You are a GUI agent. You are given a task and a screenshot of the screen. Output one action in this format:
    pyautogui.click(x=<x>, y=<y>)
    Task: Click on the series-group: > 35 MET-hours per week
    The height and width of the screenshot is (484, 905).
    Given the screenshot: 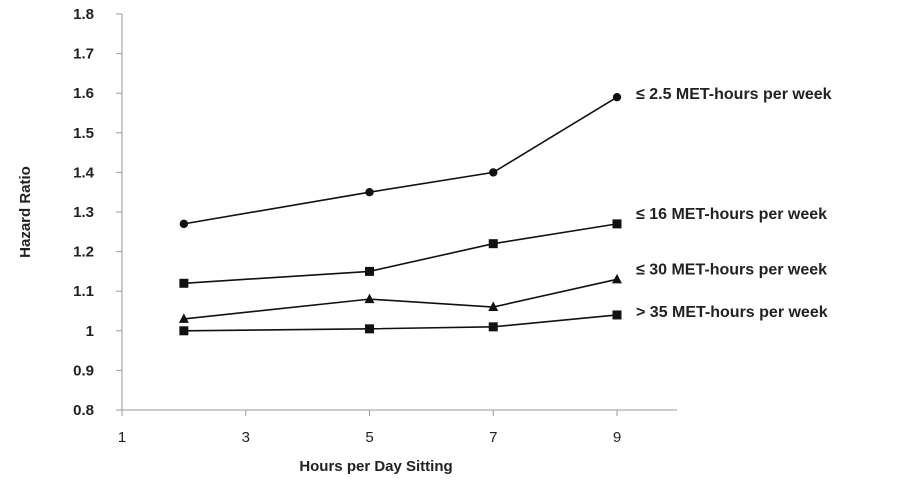 What is the action you would take?
    pyautogui.click(x=503, y=320)
    